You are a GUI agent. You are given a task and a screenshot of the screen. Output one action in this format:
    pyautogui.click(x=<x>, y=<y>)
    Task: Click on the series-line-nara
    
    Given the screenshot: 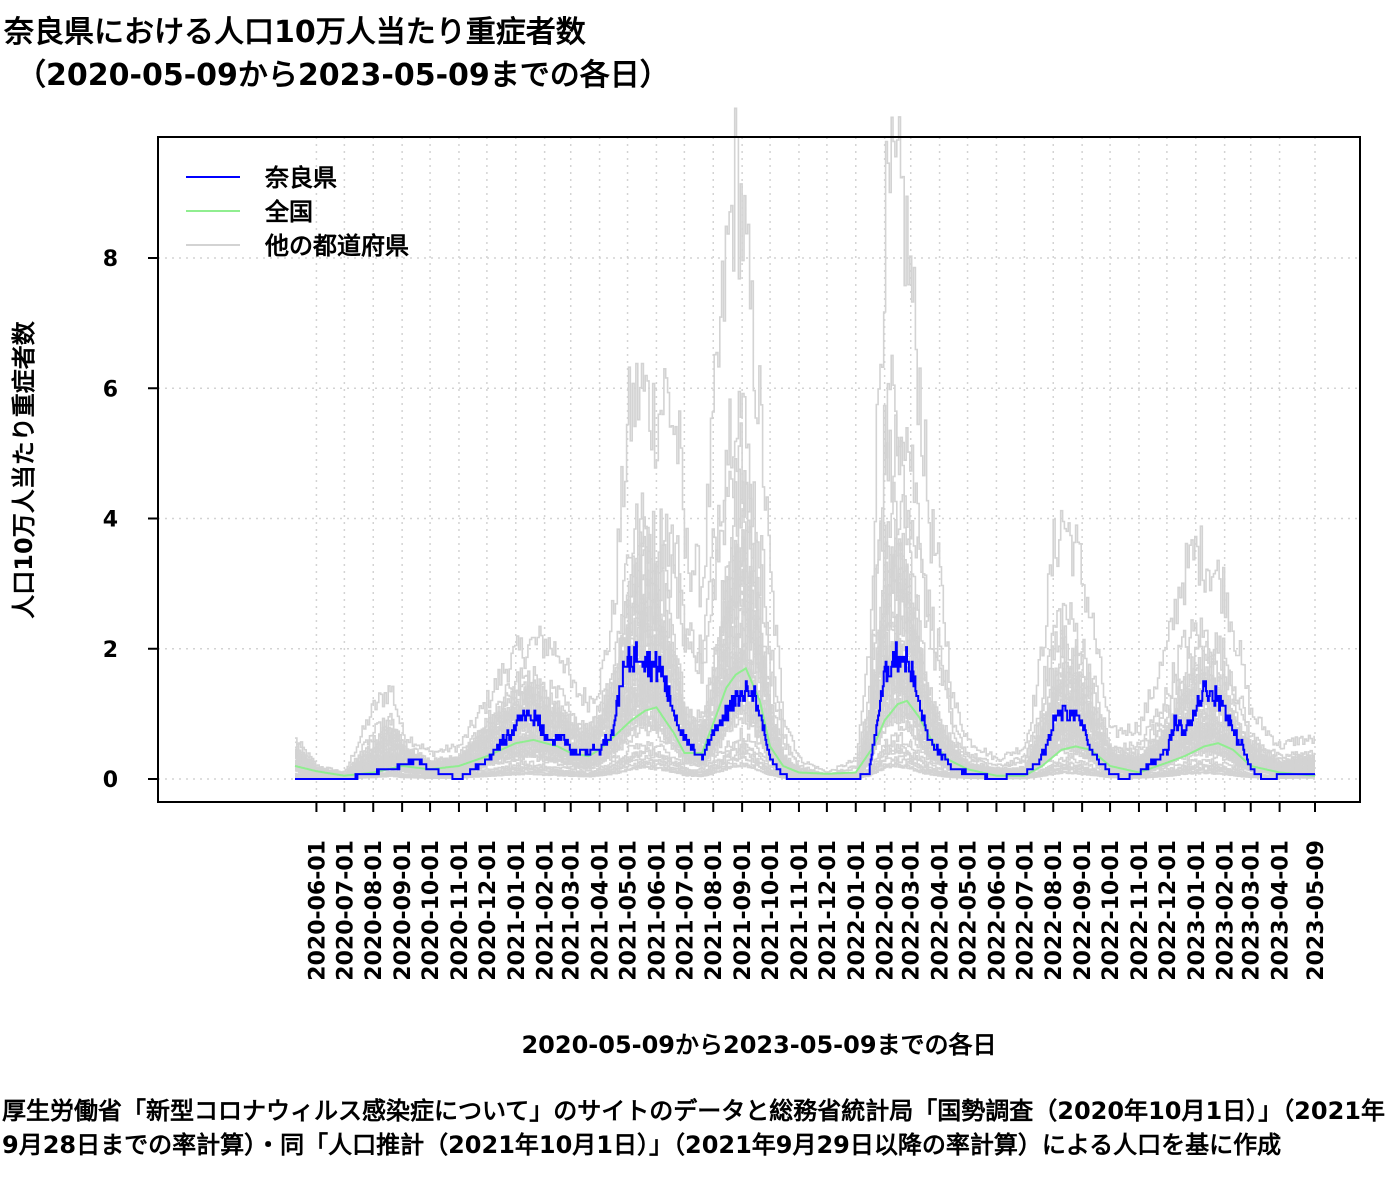 What is the action you would take?
    pyautogui.click(x=805, y=710)
    